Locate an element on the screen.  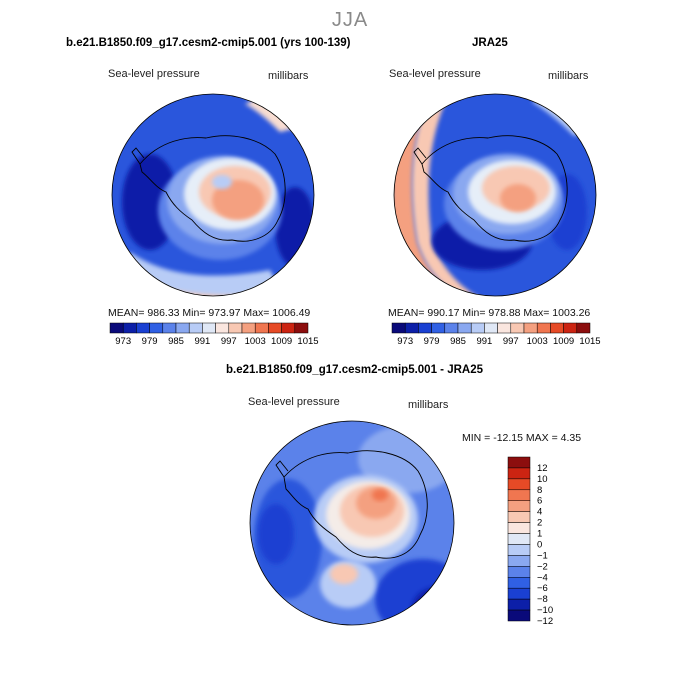
map-jra25-slp is located at coordinates (495, 195).